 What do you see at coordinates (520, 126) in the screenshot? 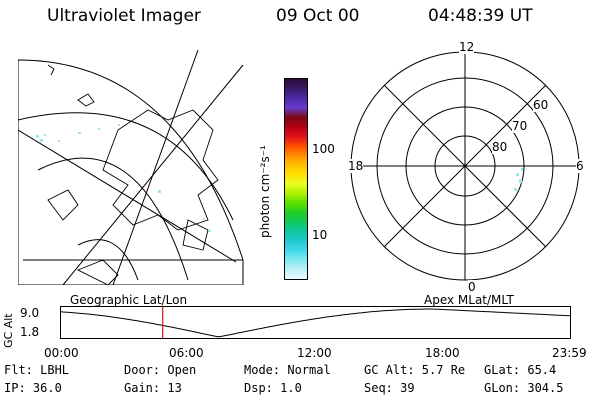
I see `polar-ring-label-70: 70` at bounding box center [520, 126].